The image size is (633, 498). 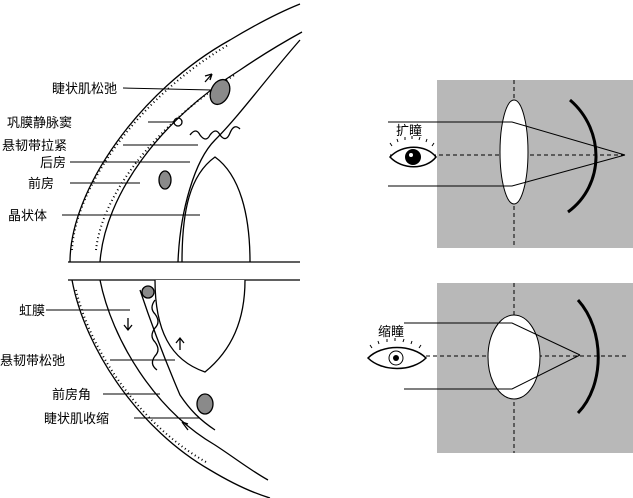 What do you see at coordinates (582, 156) in the screenshot?
I see `dilate-retina` at bounding box center [582, 156].